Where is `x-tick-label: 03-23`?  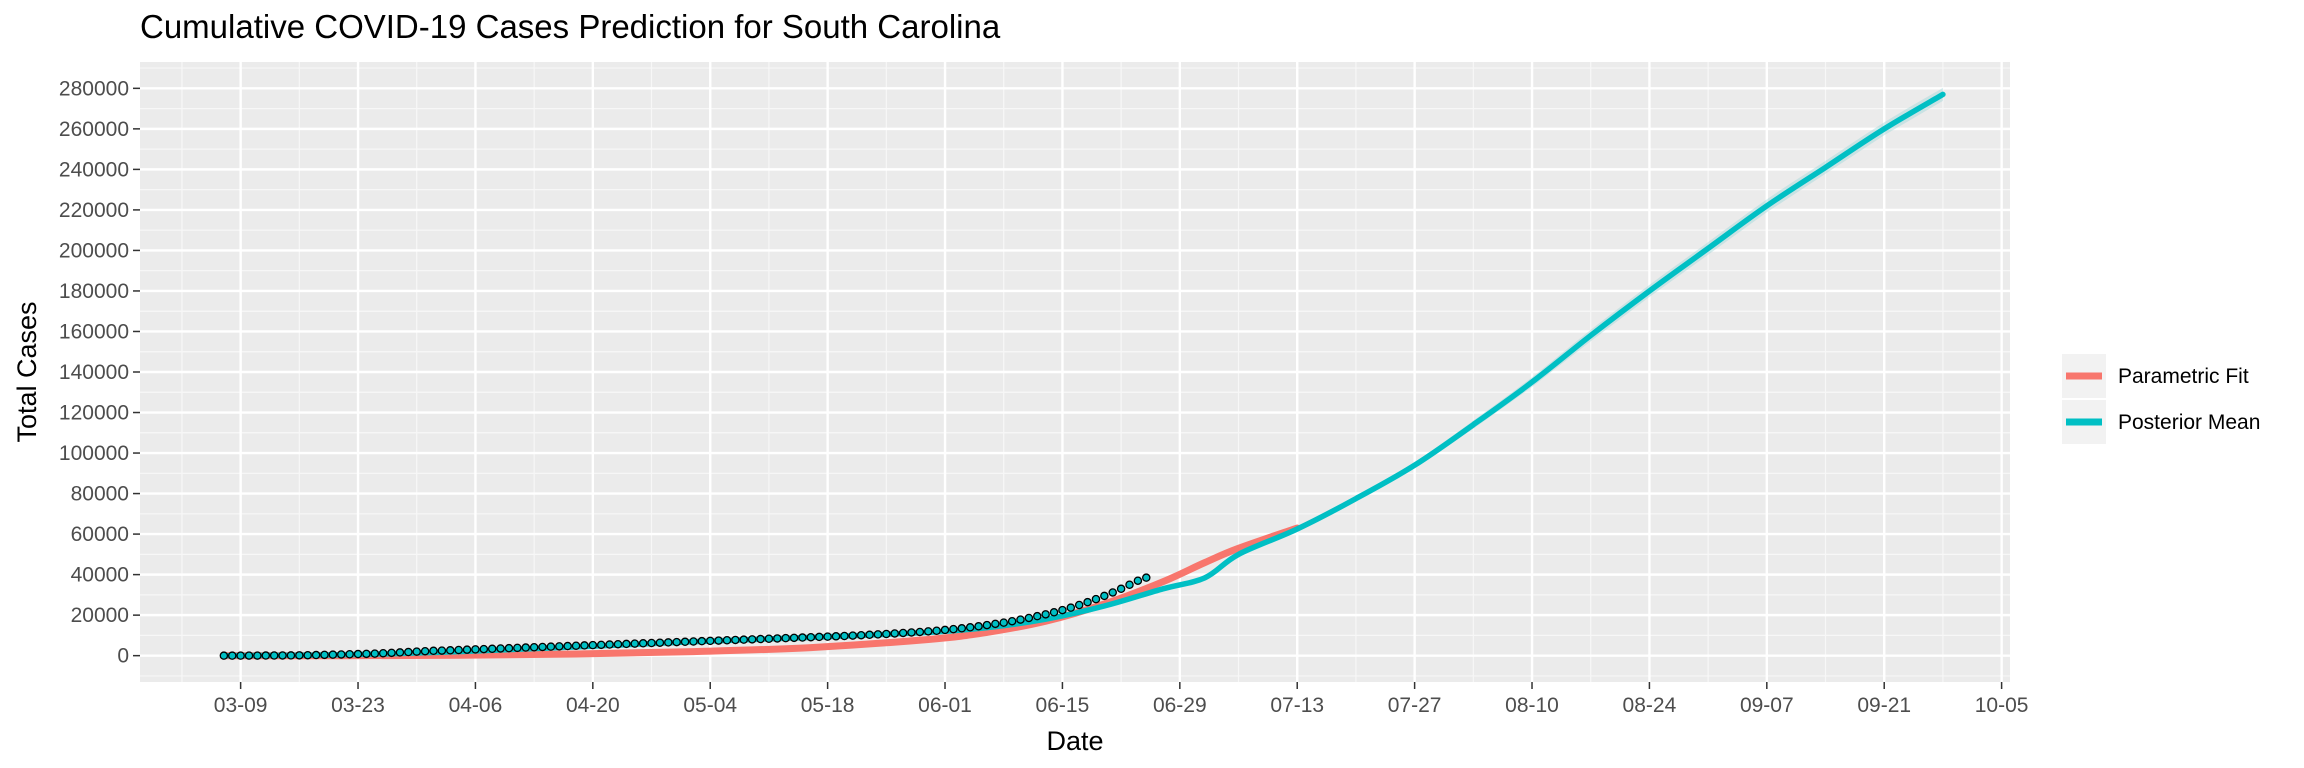
x-tick-label: 03-23 is located at coordinates (358, 705).